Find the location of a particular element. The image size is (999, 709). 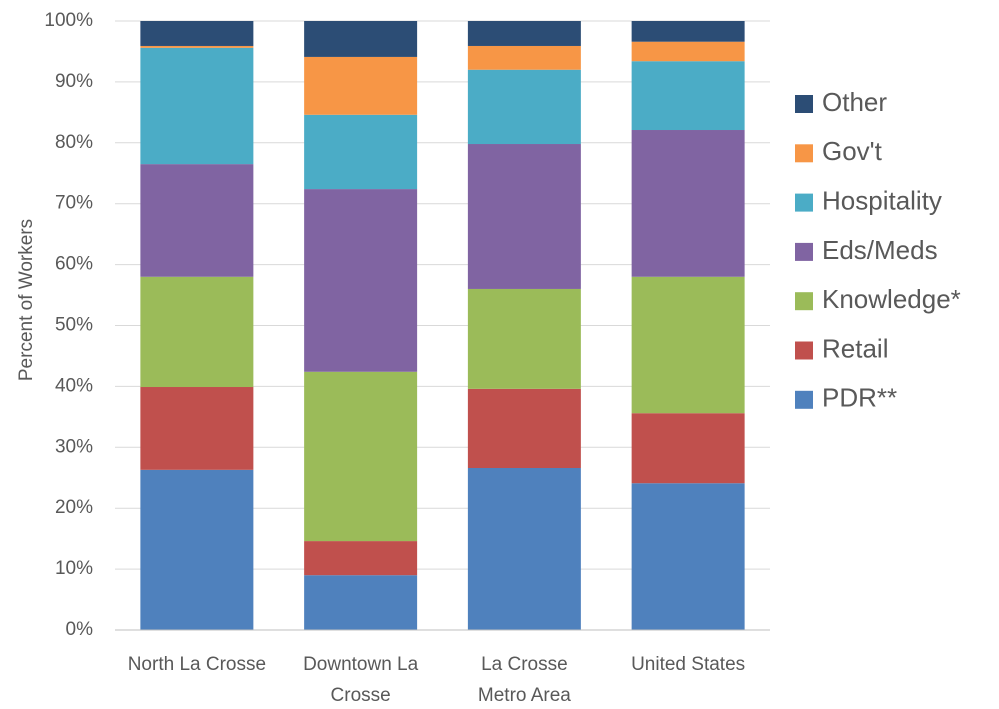

y-tick-label: 100% is located at coordinates (68, 20).